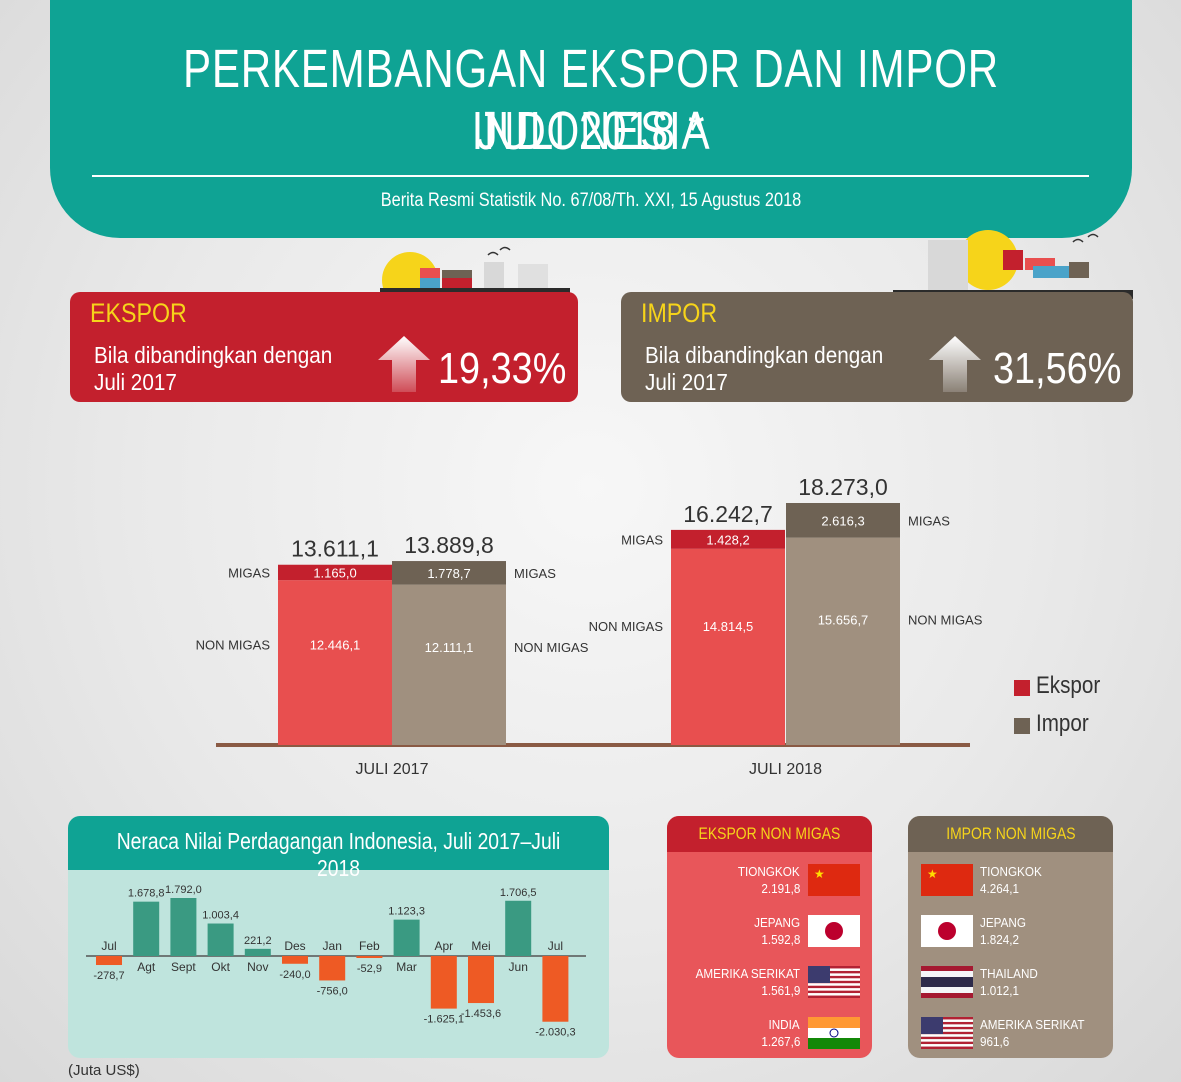  I want to click on non-migas-value-label: 12.111,1, so click(449, 647).